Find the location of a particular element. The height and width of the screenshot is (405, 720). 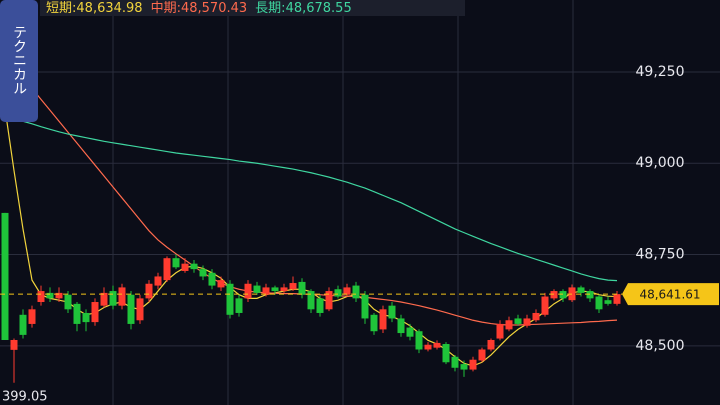

legend-value: 48,570.43 is located at coordinates (214, 8).